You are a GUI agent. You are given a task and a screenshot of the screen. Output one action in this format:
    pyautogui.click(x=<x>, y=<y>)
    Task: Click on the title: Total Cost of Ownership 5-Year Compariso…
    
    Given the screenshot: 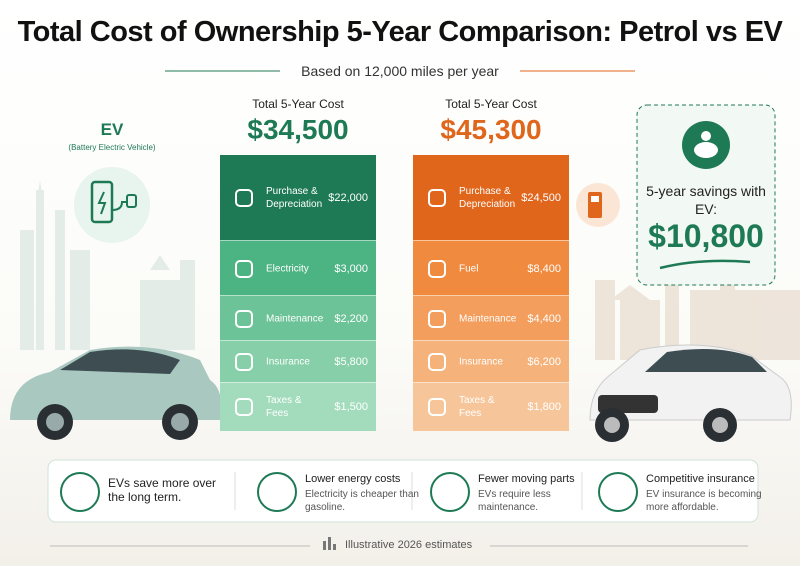 What is the action you would take?
    pyautogui.click(x=400, y=32)
    